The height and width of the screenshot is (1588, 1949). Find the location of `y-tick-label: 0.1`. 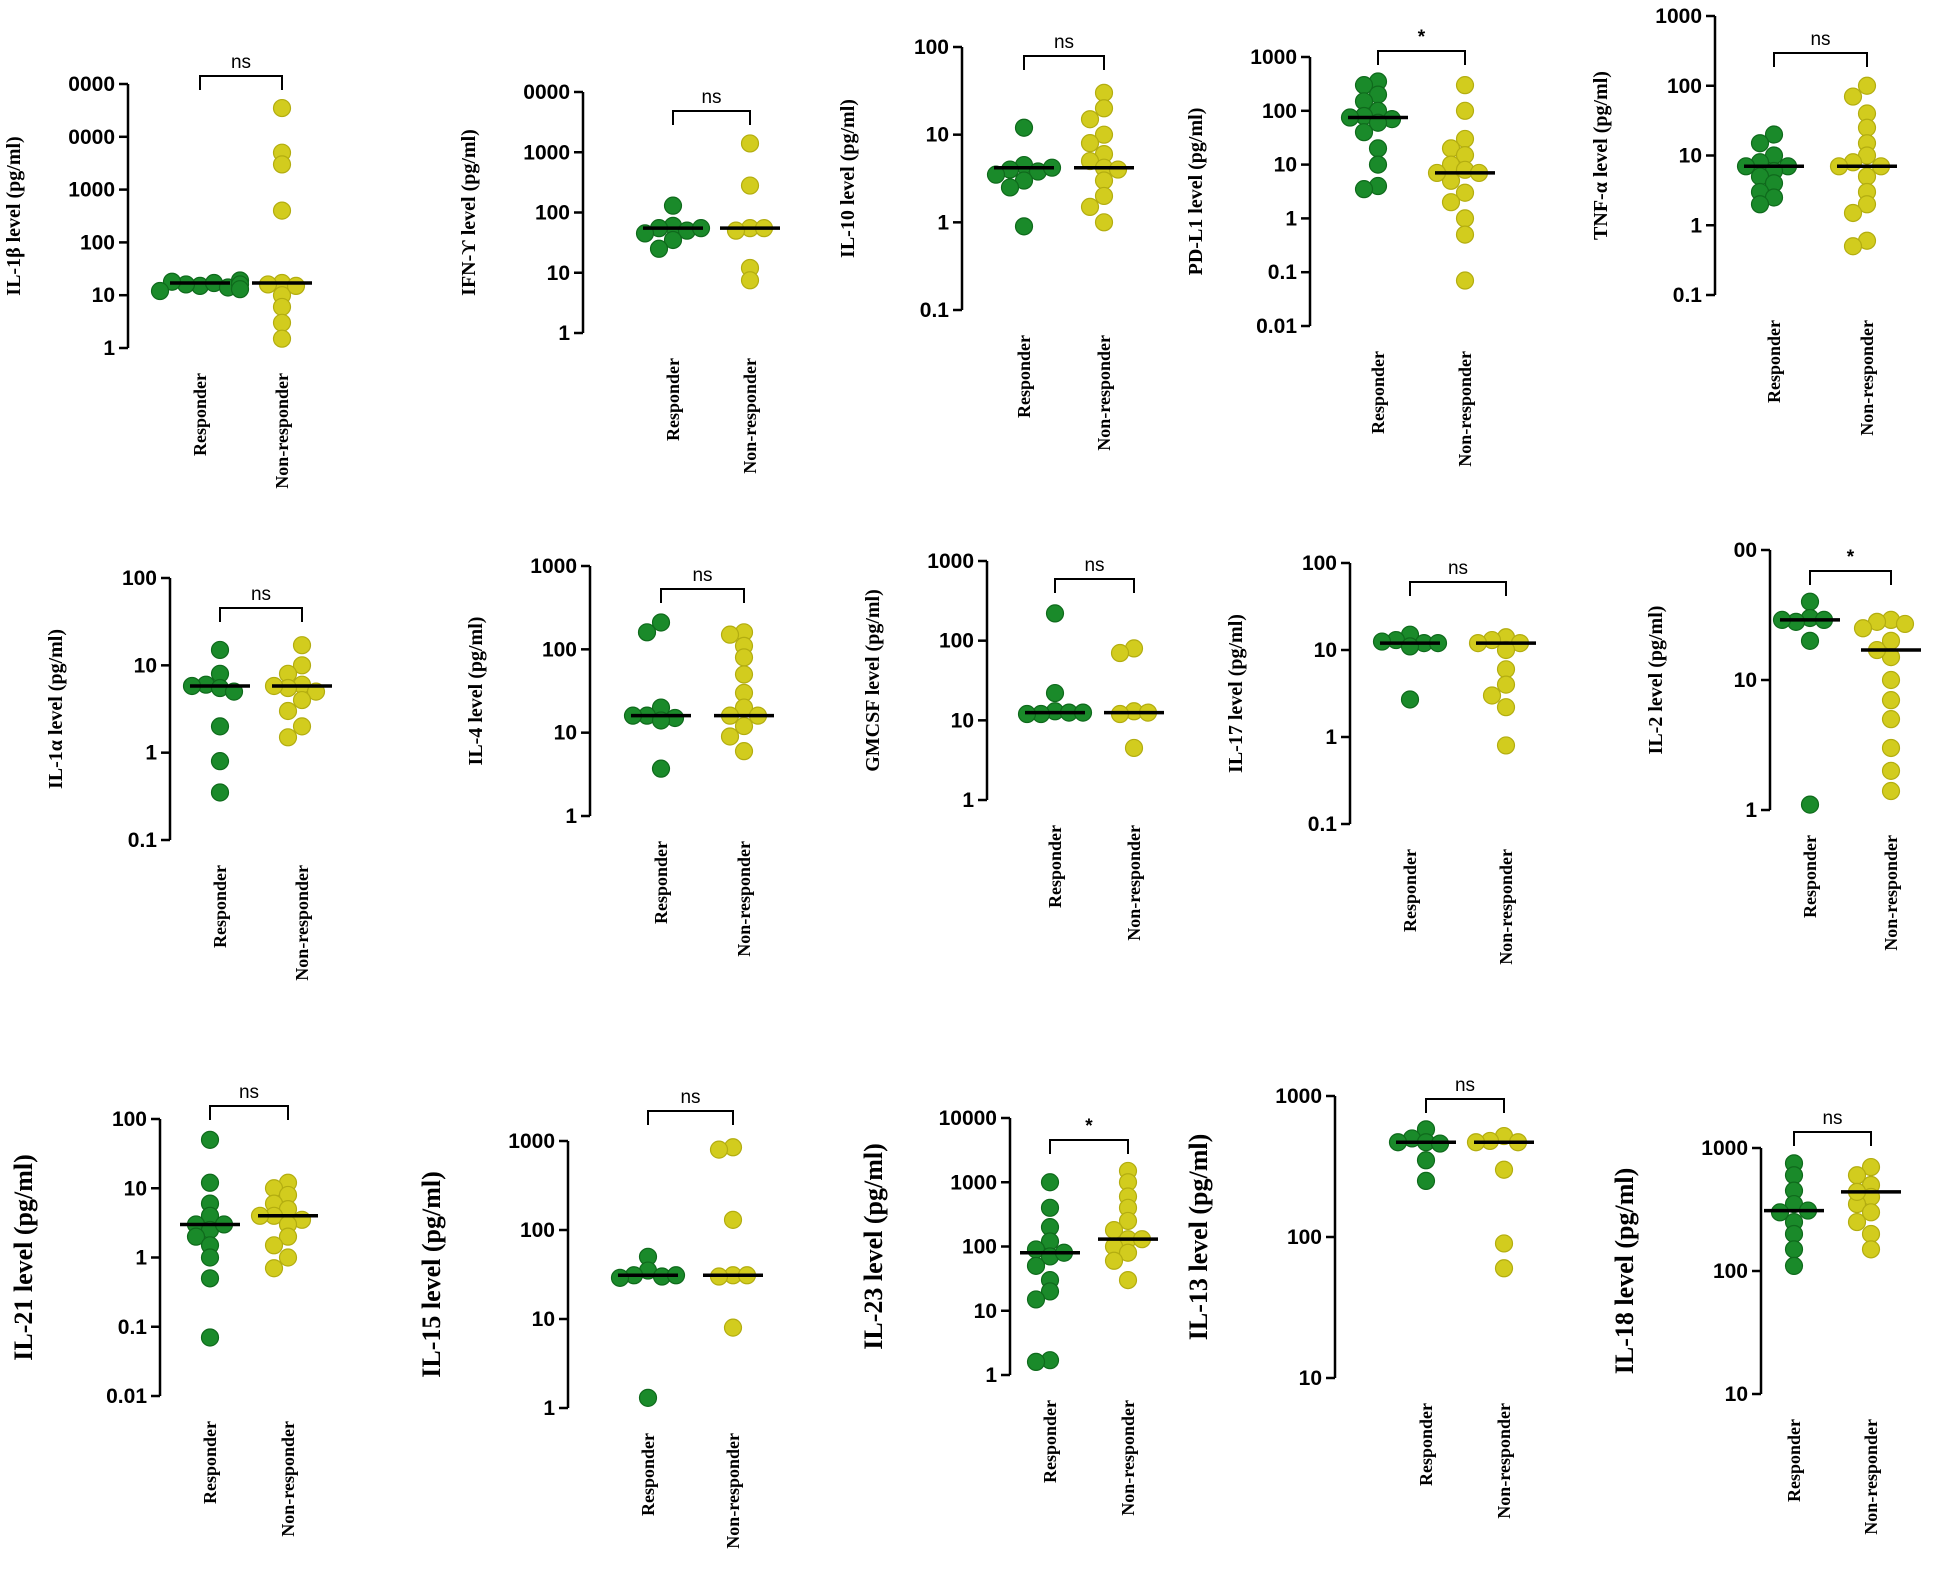

y-tick-label: 0.1 is located at coordinates (1283, 272).